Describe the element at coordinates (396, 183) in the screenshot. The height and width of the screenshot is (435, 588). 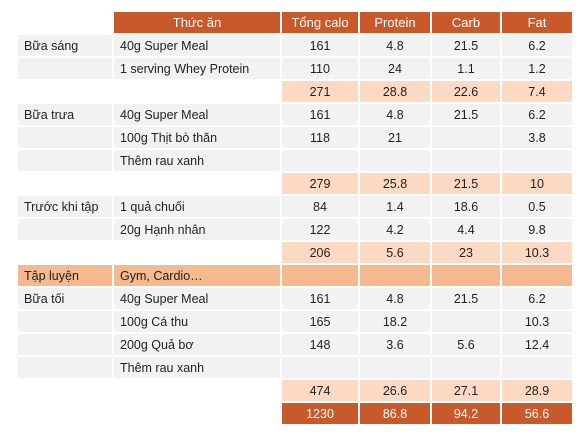
I see `protein-cell: 25.8` at that location.